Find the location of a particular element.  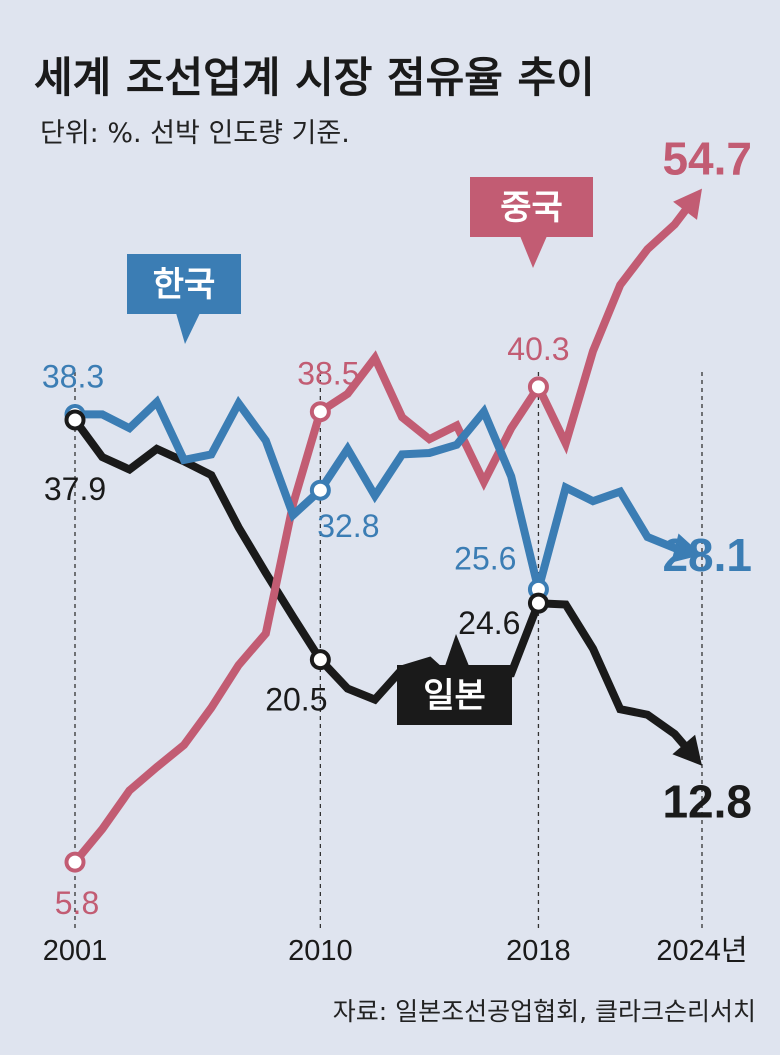

end-label-japan: 12.8 is located at coordinates (707, 802).